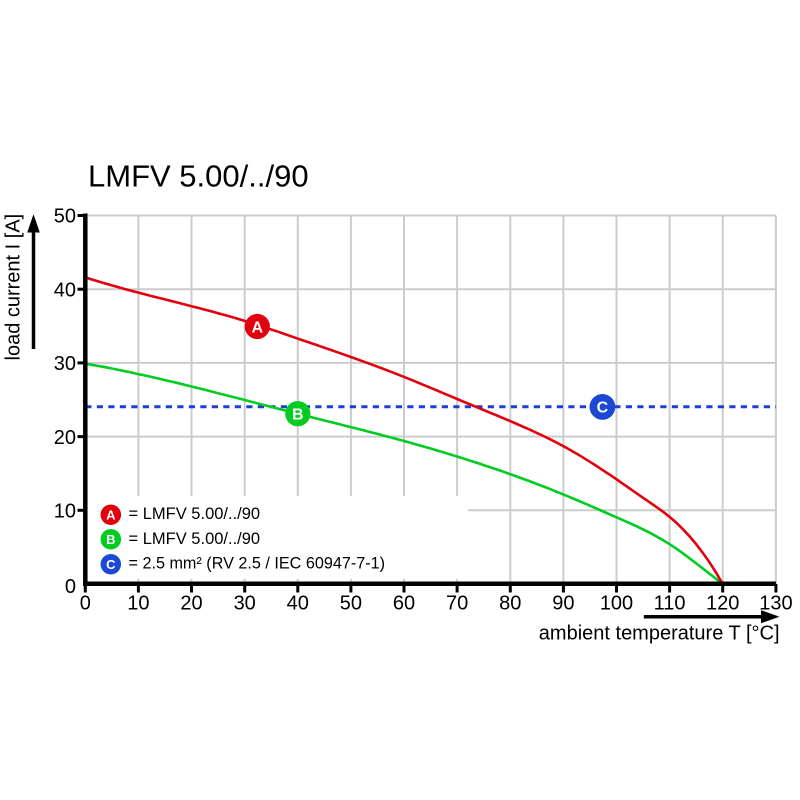 The height and width of the screenshot is (800, 800). I want to click on svg-text: 70, so click(457, 604).